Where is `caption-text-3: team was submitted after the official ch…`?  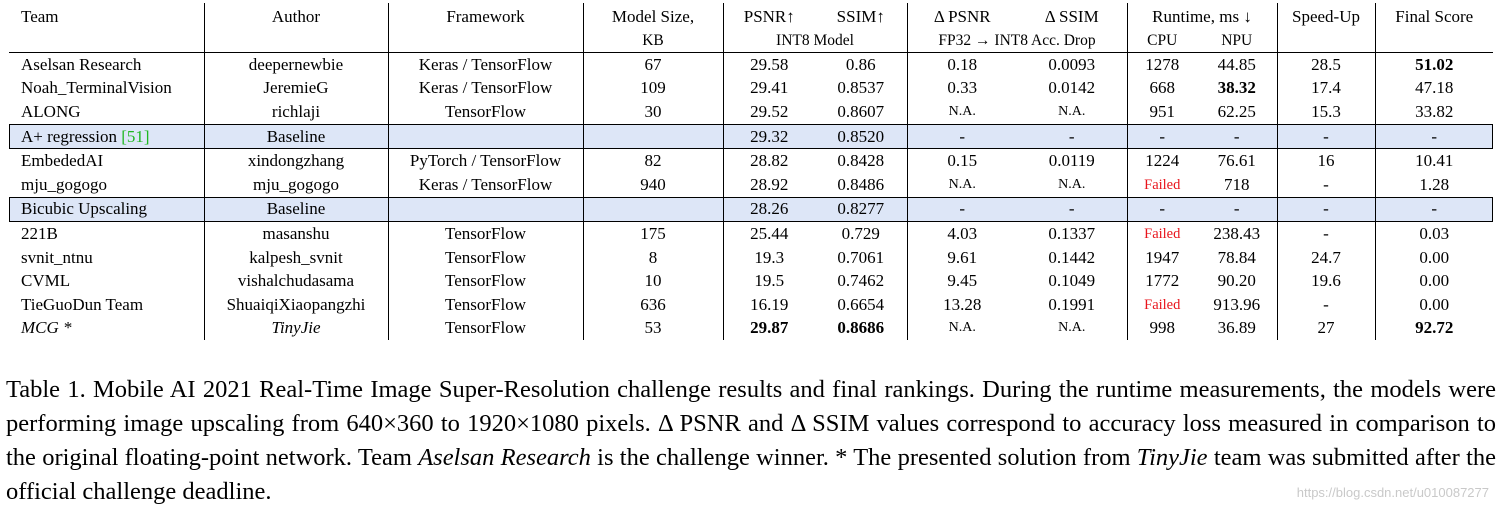
caption-text-3: team was submitted after the official ch… is located at coordinates (751, 474).